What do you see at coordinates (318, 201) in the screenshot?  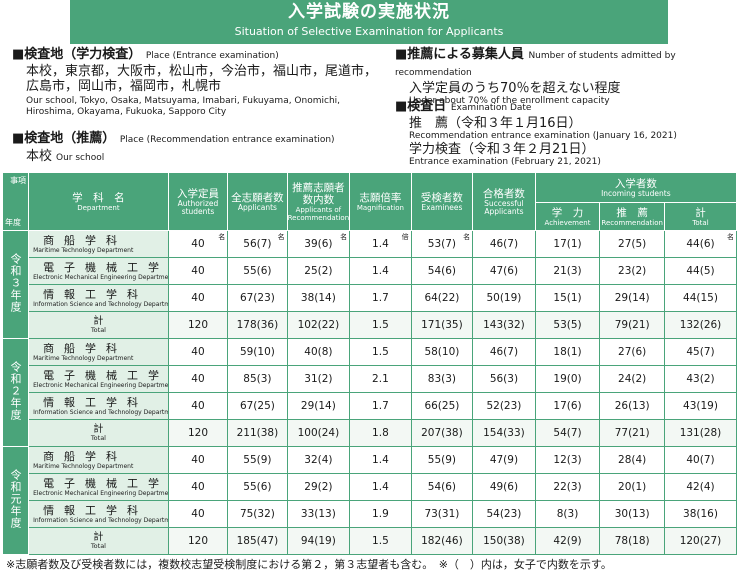 I see `header-rec-applicants: 推薦志願者数内数 Applicants of Recommendation` at bounding box center [318, 201].